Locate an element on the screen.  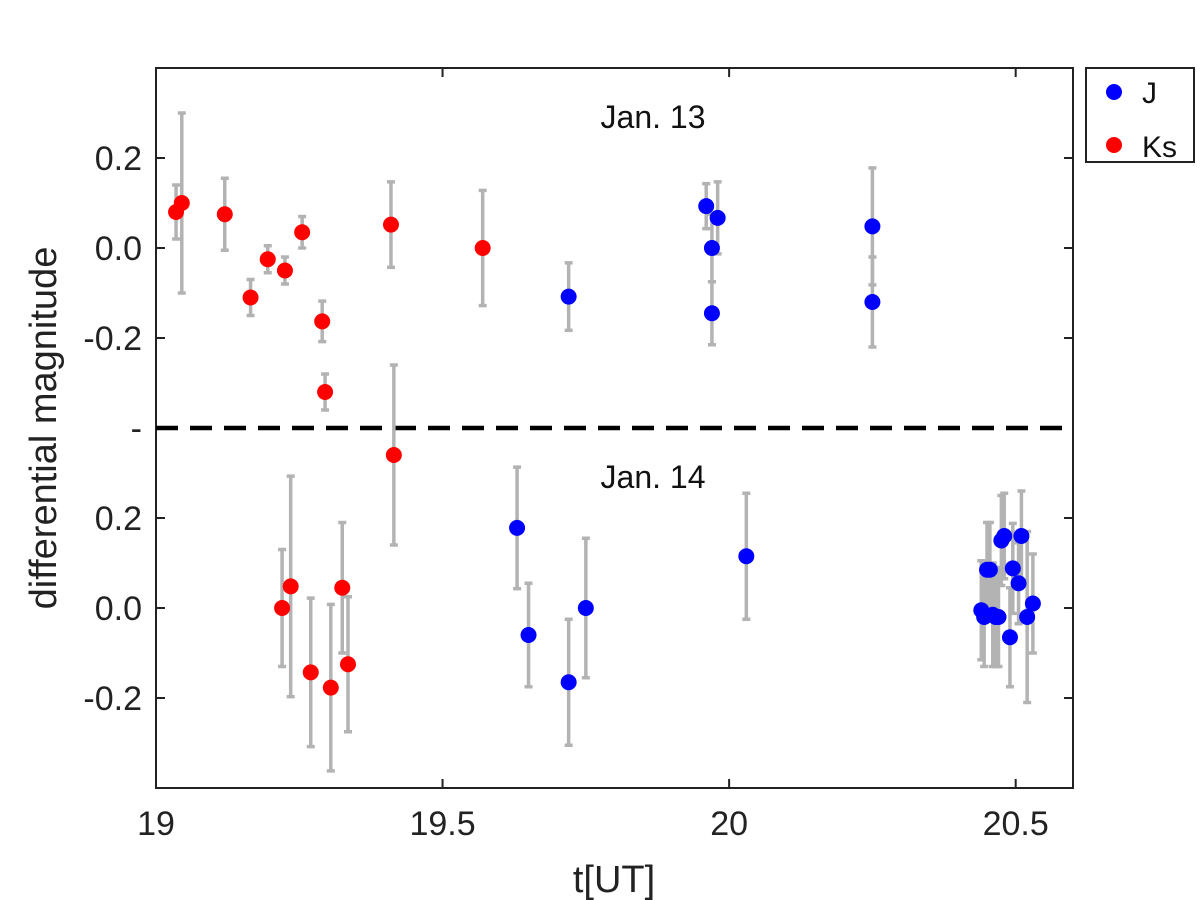
x-axis-title: t[UT] is located at coordinates (614, 879).